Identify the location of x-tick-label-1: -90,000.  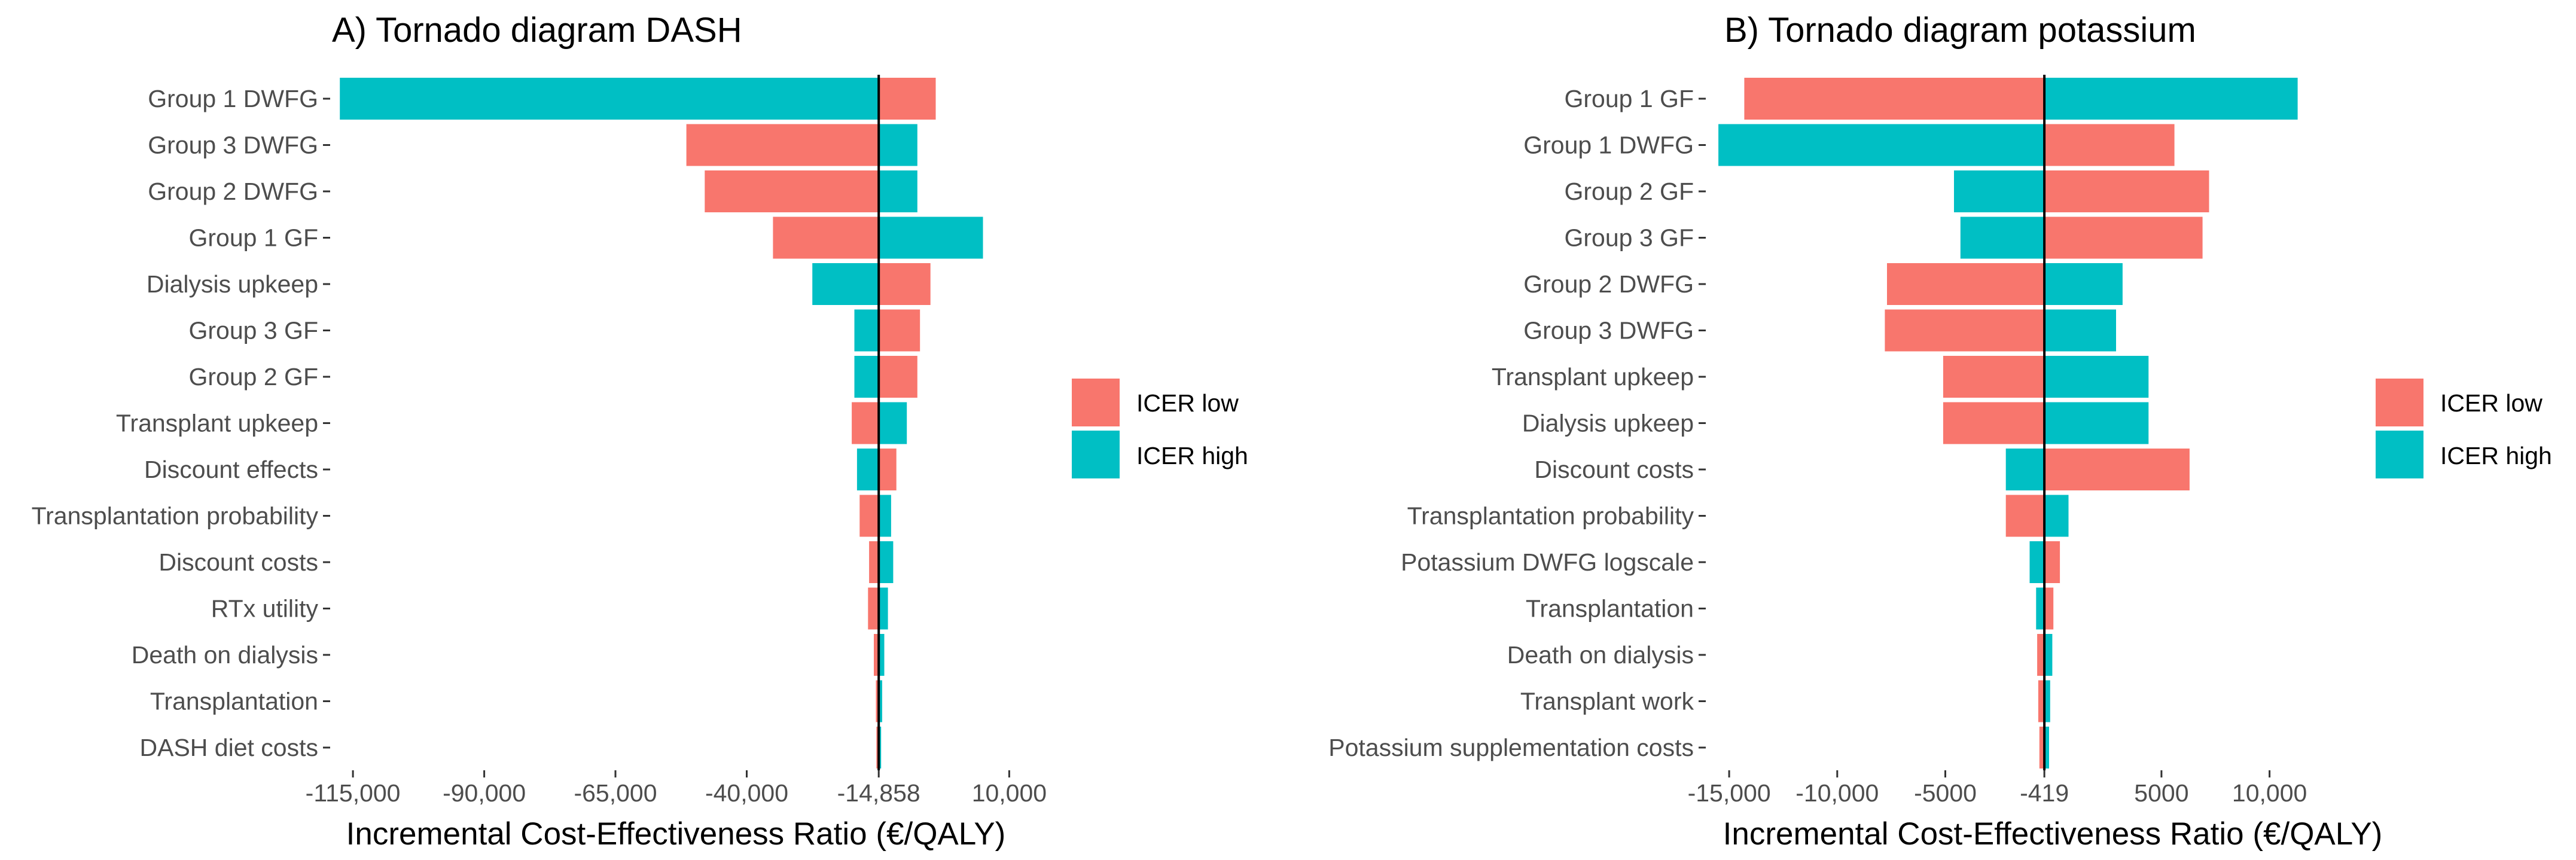
(484, 793).